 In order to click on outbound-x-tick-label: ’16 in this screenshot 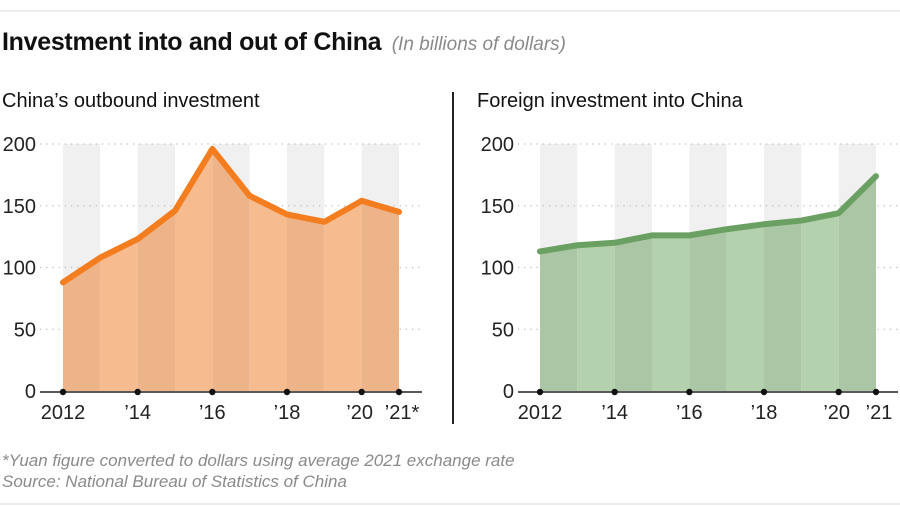, I will do `click(212, 413)`.